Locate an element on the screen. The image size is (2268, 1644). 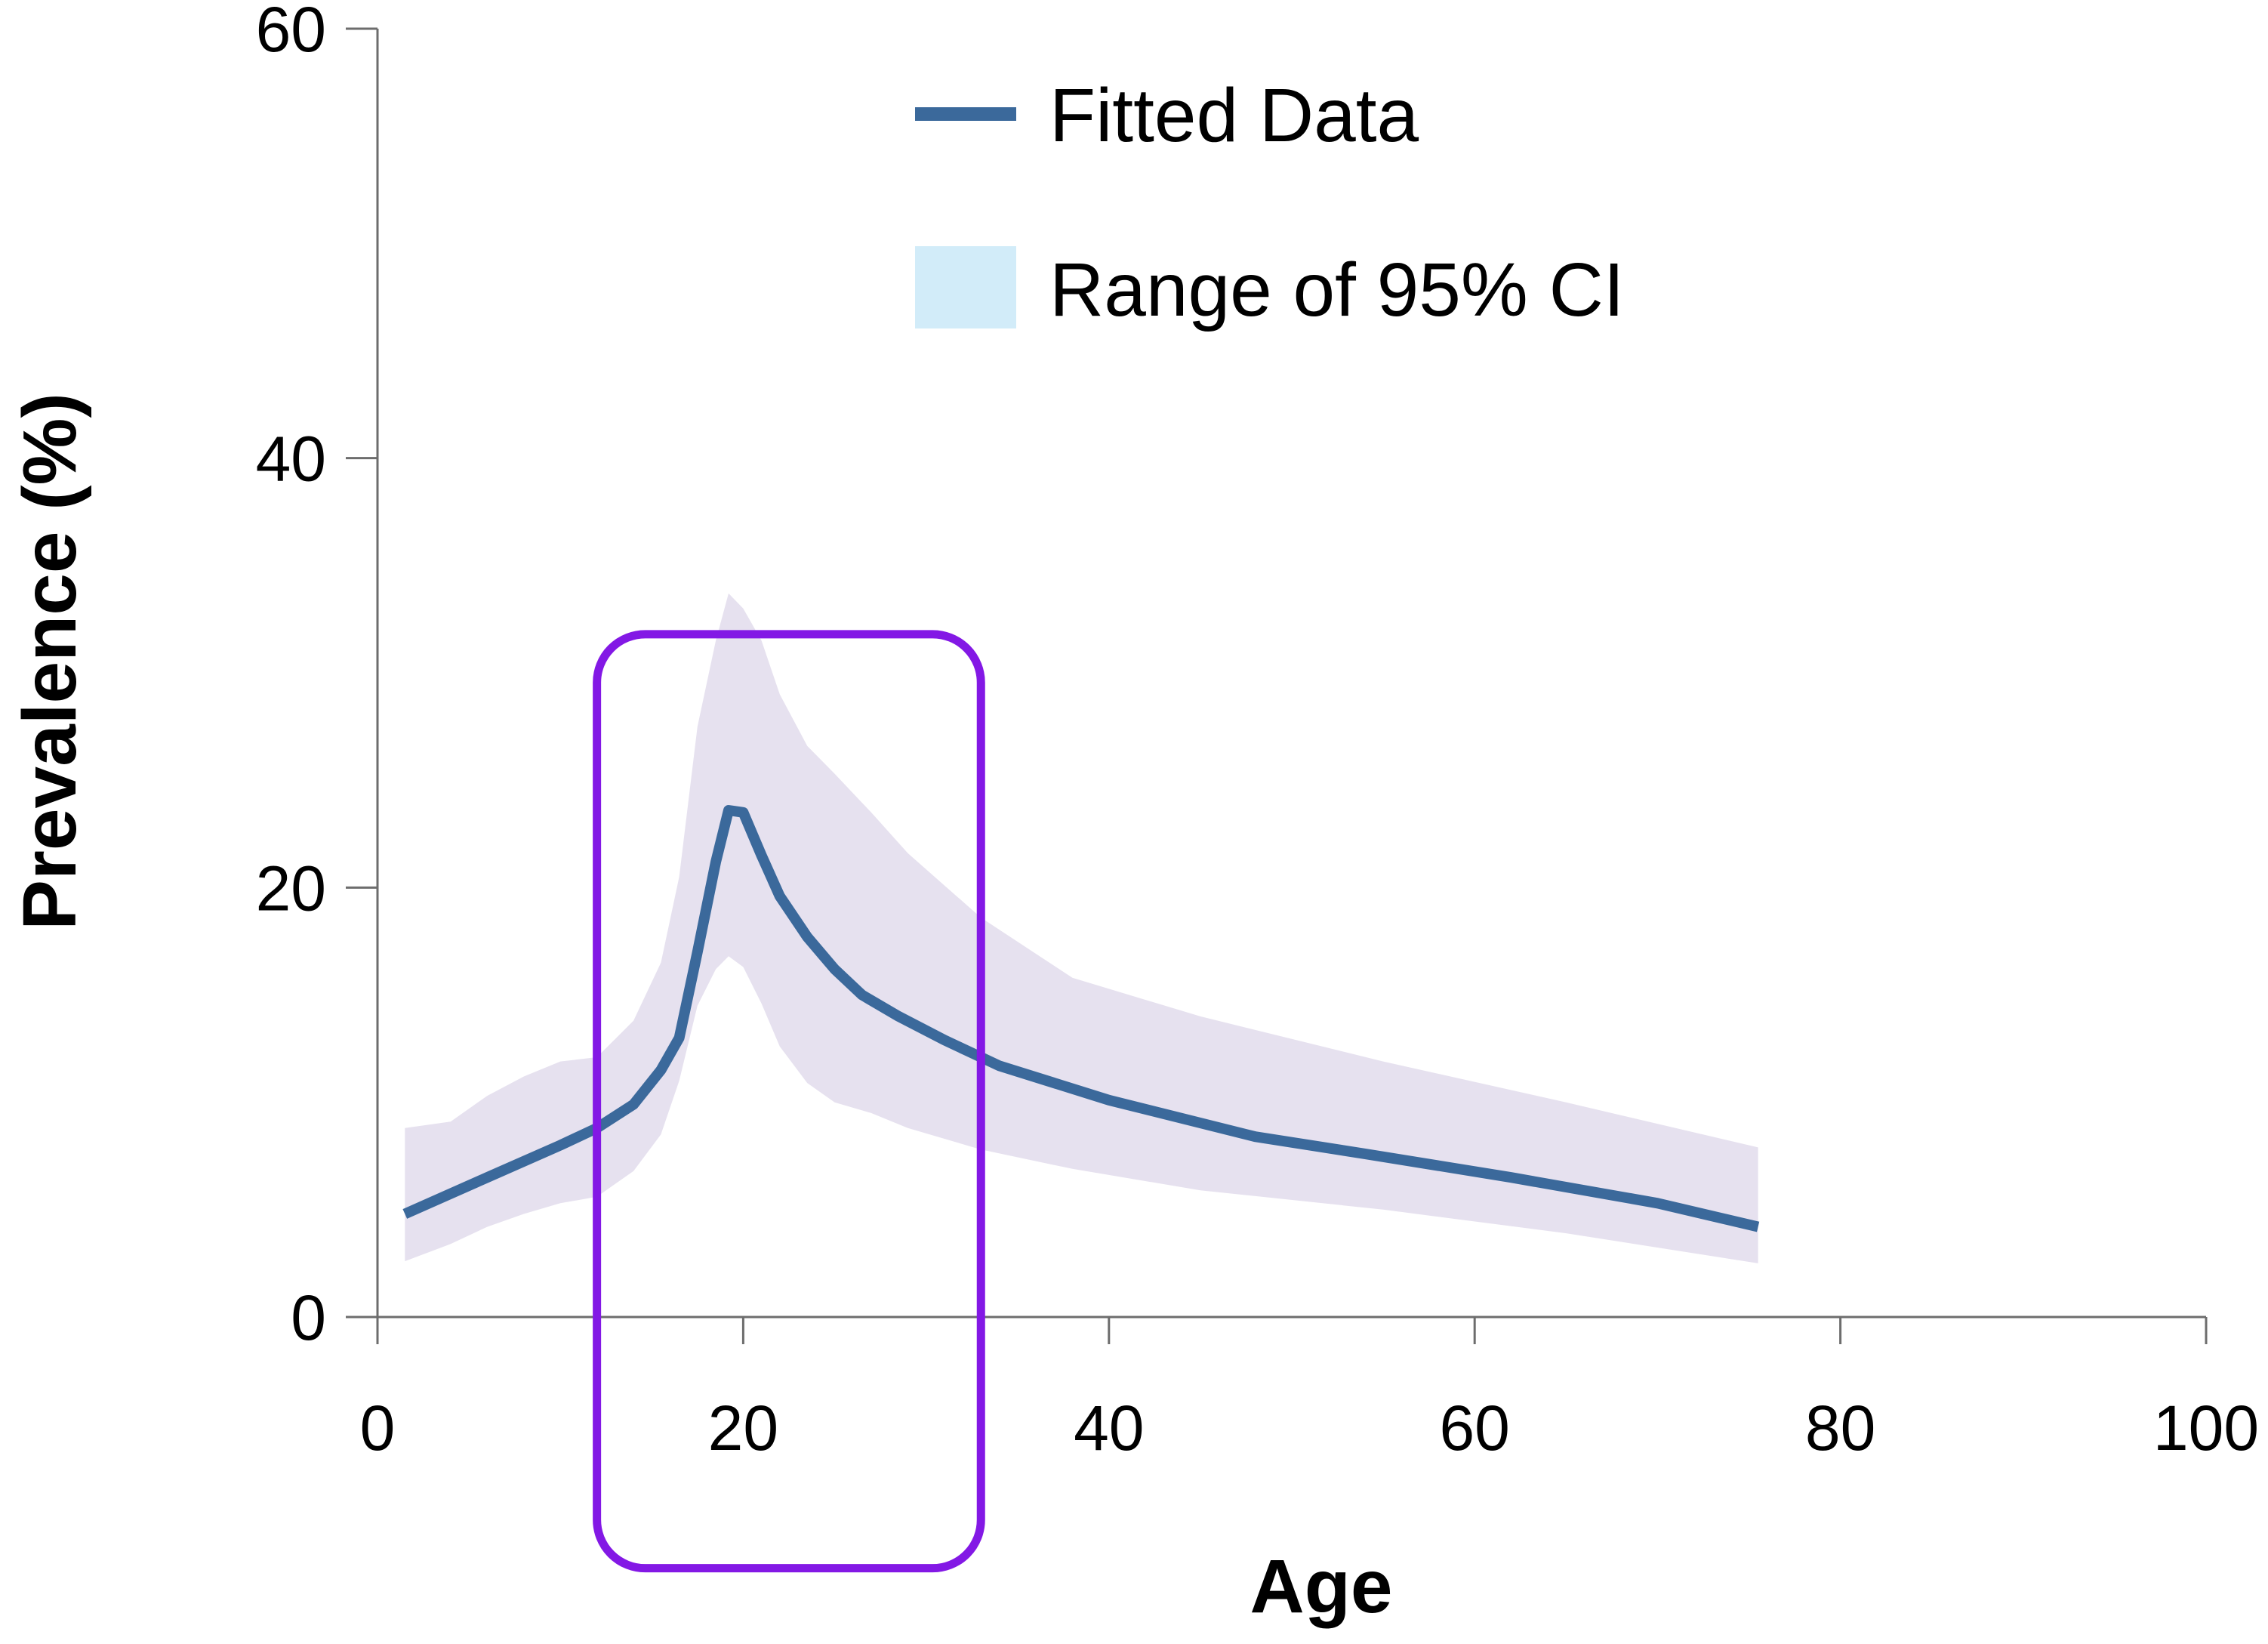
y-tick-label: 20 is located at coordinates (291, 888).